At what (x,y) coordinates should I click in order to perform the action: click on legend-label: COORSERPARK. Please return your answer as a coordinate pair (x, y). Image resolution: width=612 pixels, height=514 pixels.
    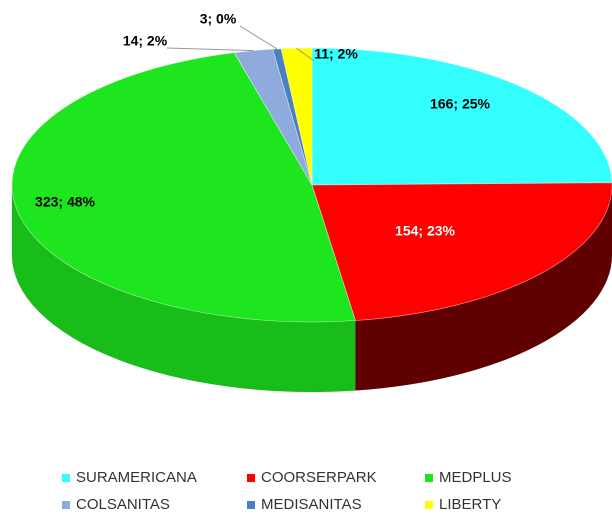
    Looking at the image, I should click on (319, 477).